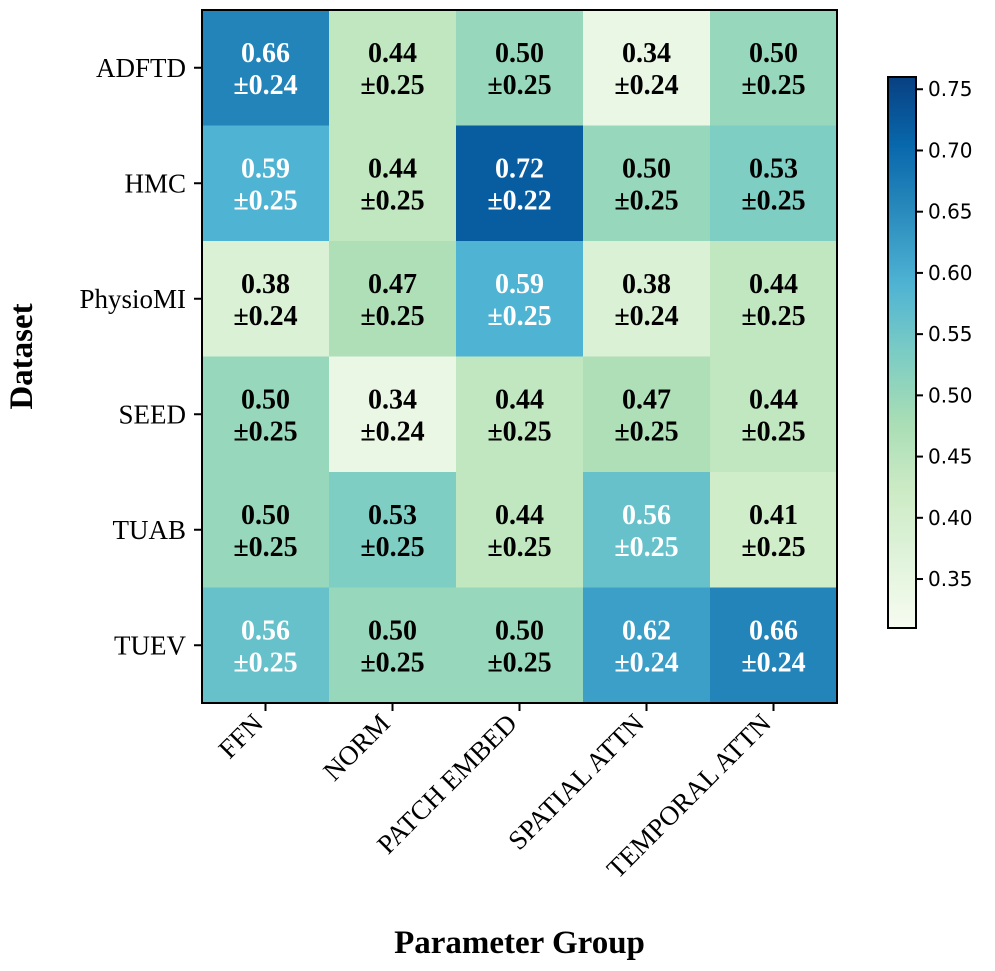 The image size is (995, 971). Describe the element at coordinates (150, 645) in the screenshot. I see `y-tick-label: TUEV` at that location.